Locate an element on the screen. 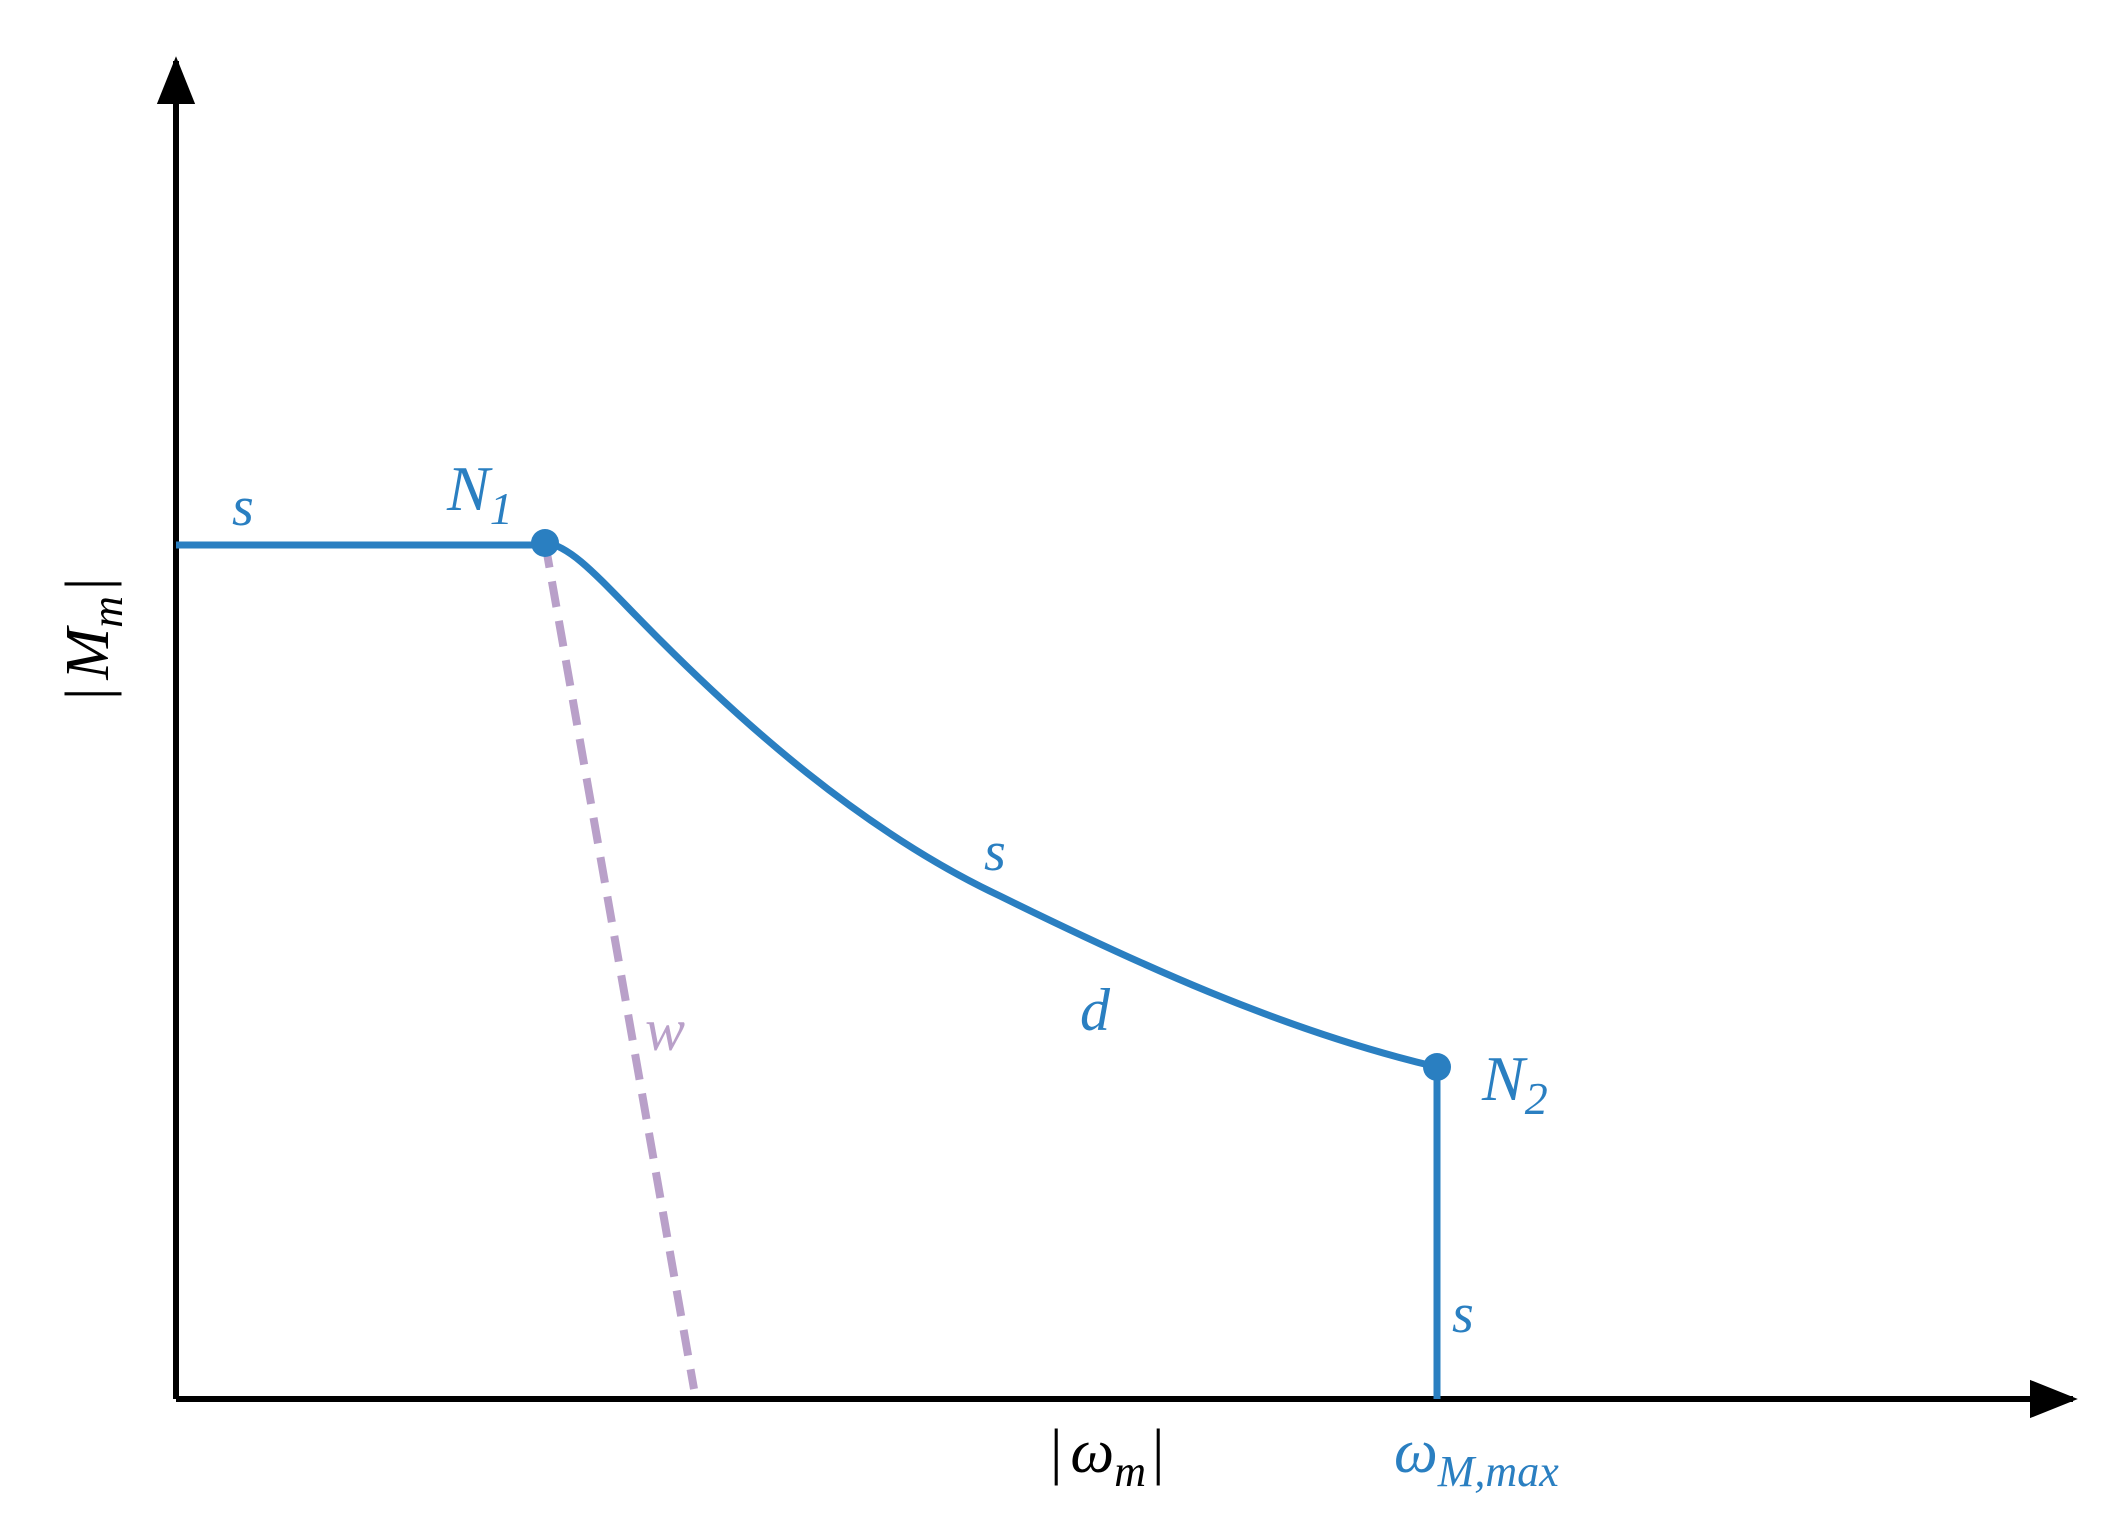  node-n2 is located at coordinates (1437, 1067).